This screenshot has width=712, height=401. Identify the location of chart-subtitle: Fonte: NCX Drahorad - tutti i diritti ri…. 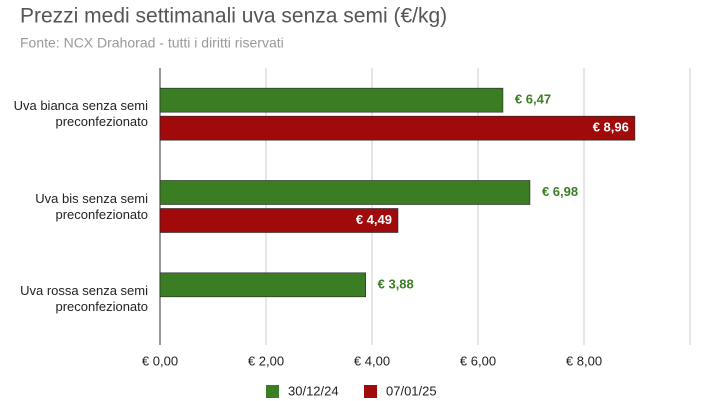
(152, 43).